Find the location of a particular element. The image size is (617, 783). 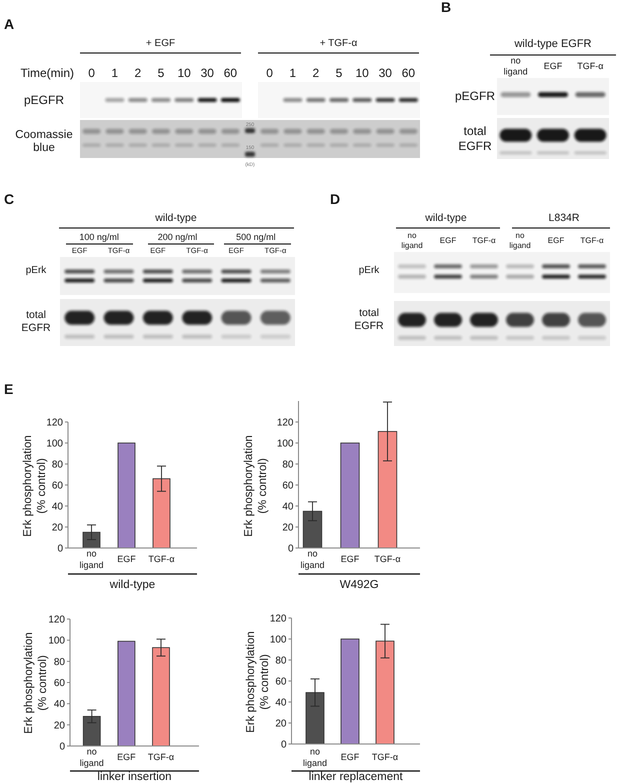

x-axis-title: wild-type is located at coordinates (132, 585).